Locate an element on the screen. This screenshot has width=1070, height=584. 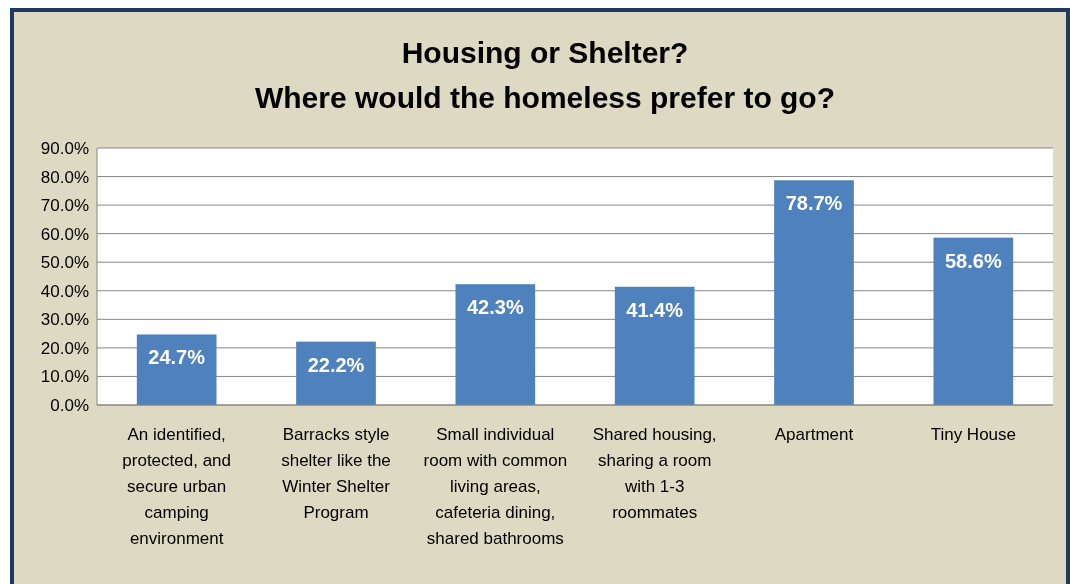
data-label: 24.7% is located at coordinates (177, 357).